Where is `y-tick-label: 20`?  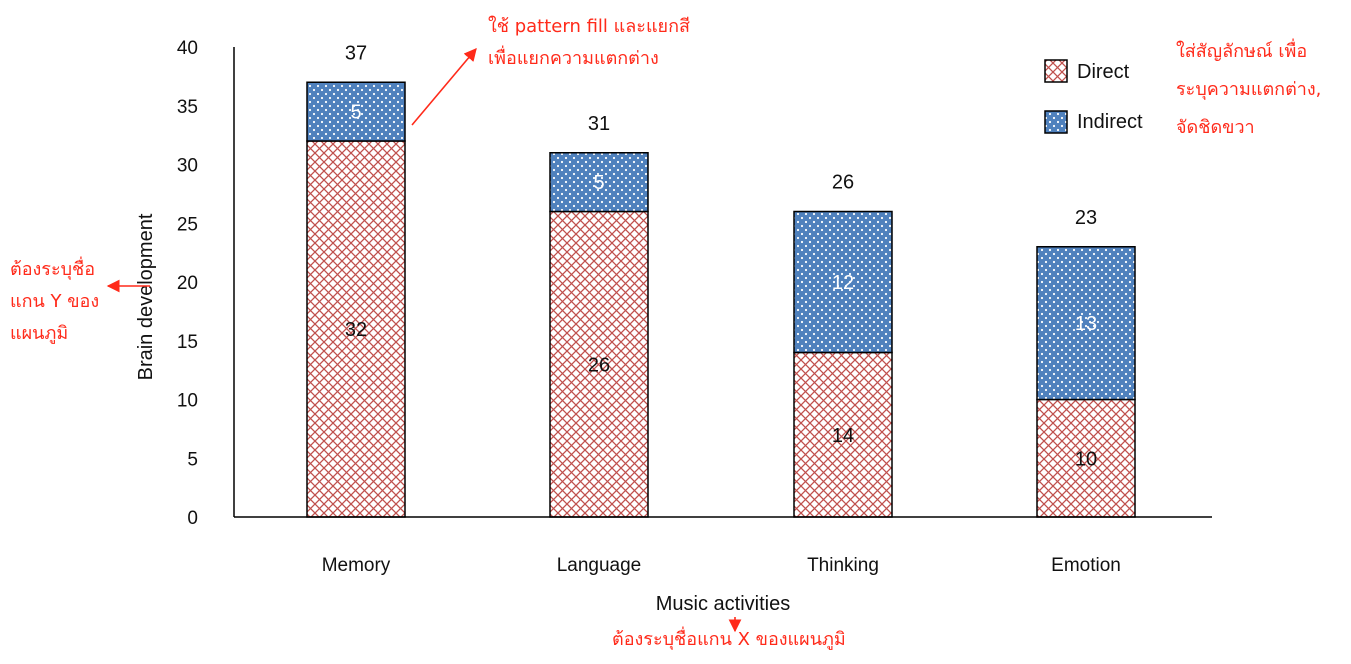
y-tick-label: 20 is located at coordinates (187, 283).